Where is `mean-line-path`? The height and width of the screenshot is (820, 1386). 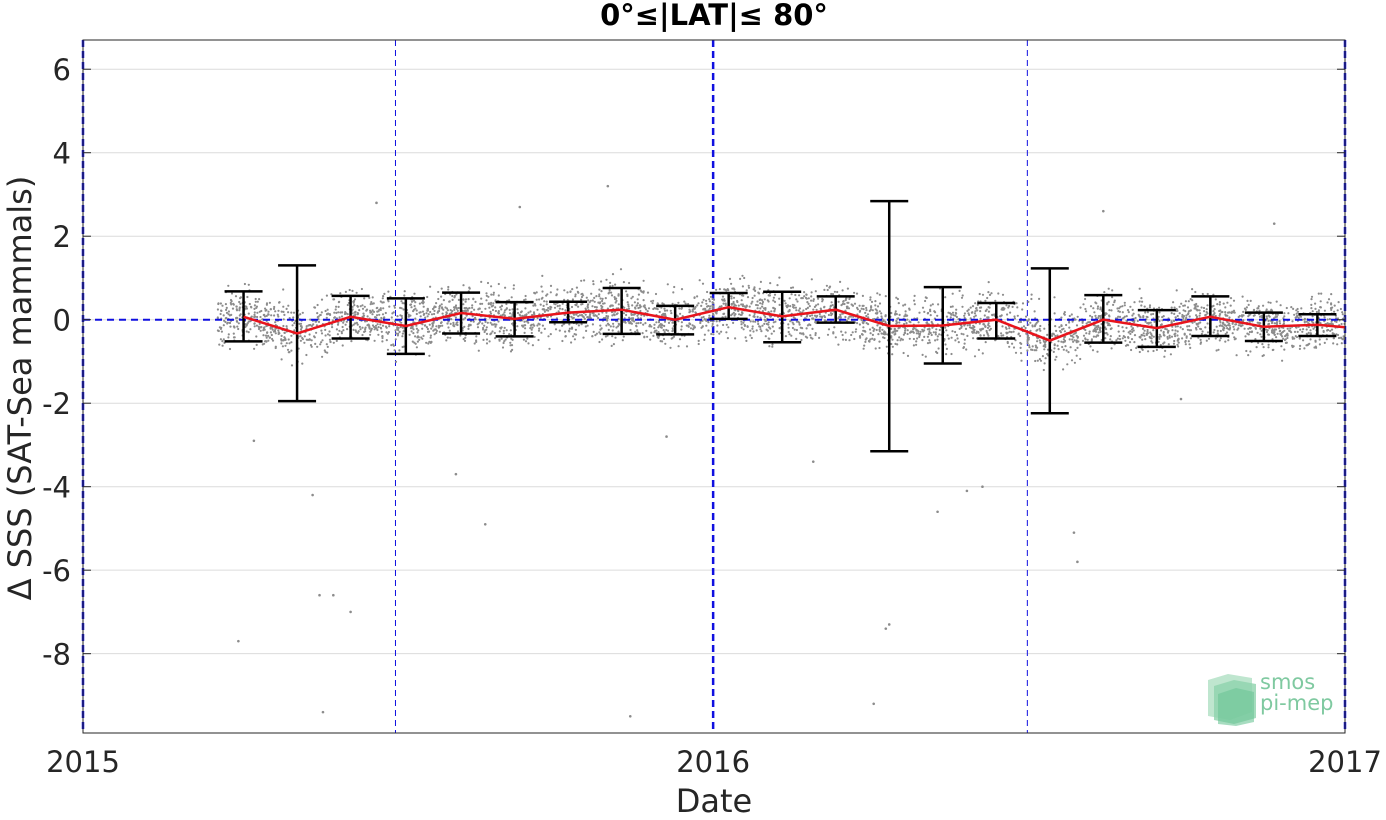 mean-line-path is located at coordinates (794, 323).